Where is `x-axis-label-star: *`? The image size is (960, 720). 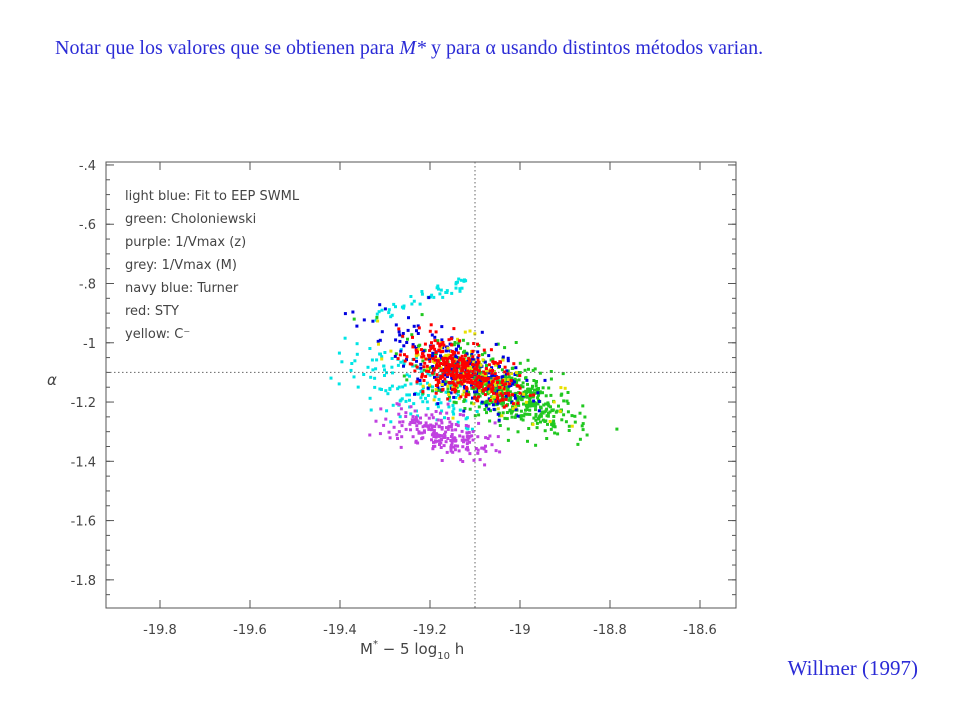
x-axis-label-star: * is located at coordinates (375, 644).